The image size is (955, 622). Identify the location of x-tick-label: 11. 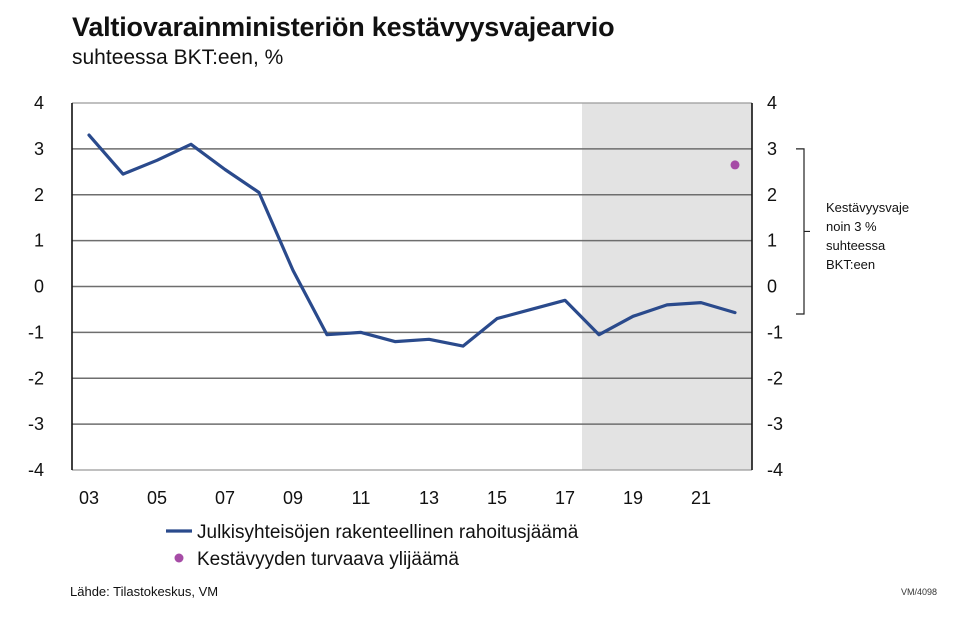
(361, 498).